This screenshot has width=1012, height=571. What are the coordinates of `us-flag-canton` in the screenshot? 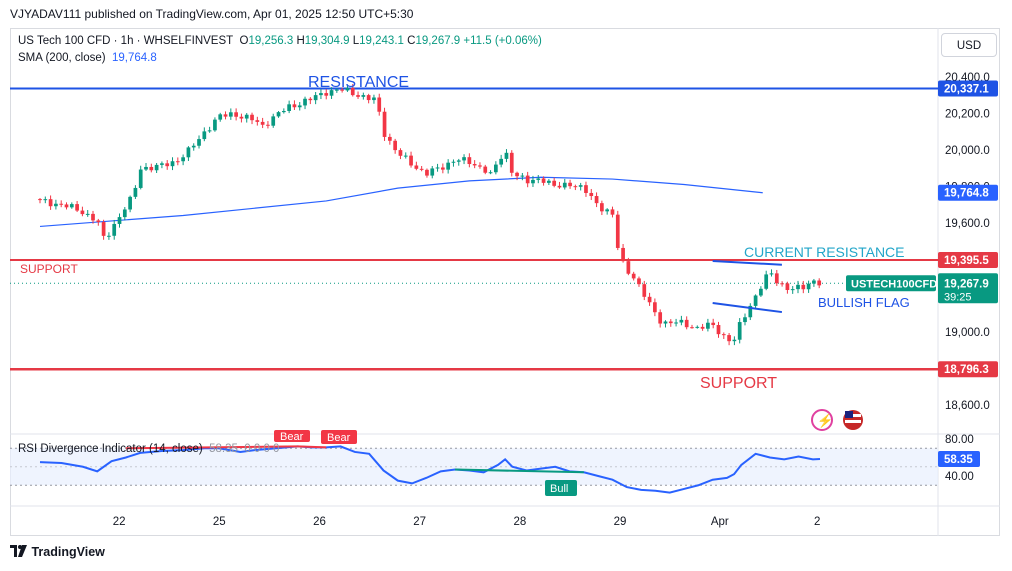 It's located at (849, 414).